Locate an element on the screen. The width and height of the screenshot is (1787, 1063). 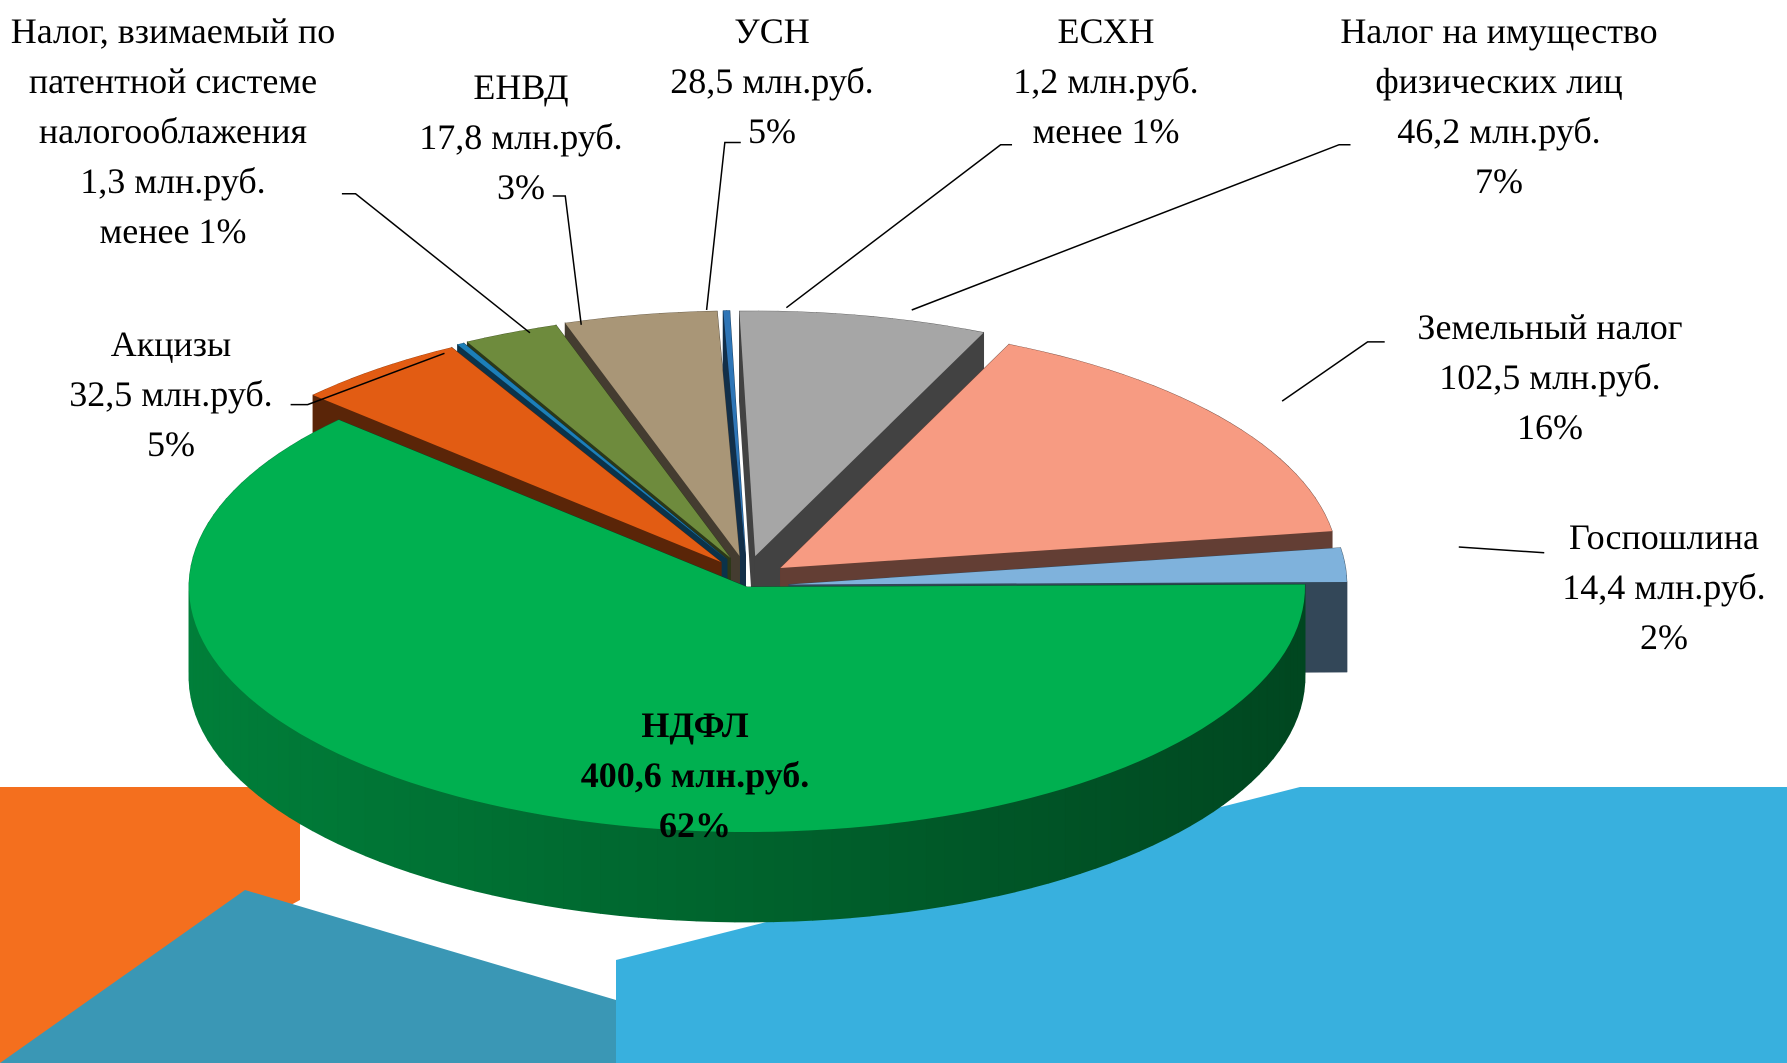
slice-label: НДФЛ 400,6 млн.руб. 62% is located at coordinates (695, 775).